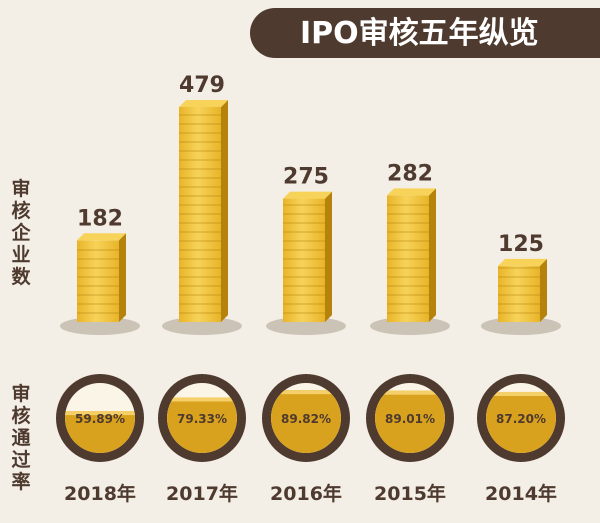 The width and height of the screenshot is (600, 523). I want to click on category-label: 2015年, so click(410, 493).